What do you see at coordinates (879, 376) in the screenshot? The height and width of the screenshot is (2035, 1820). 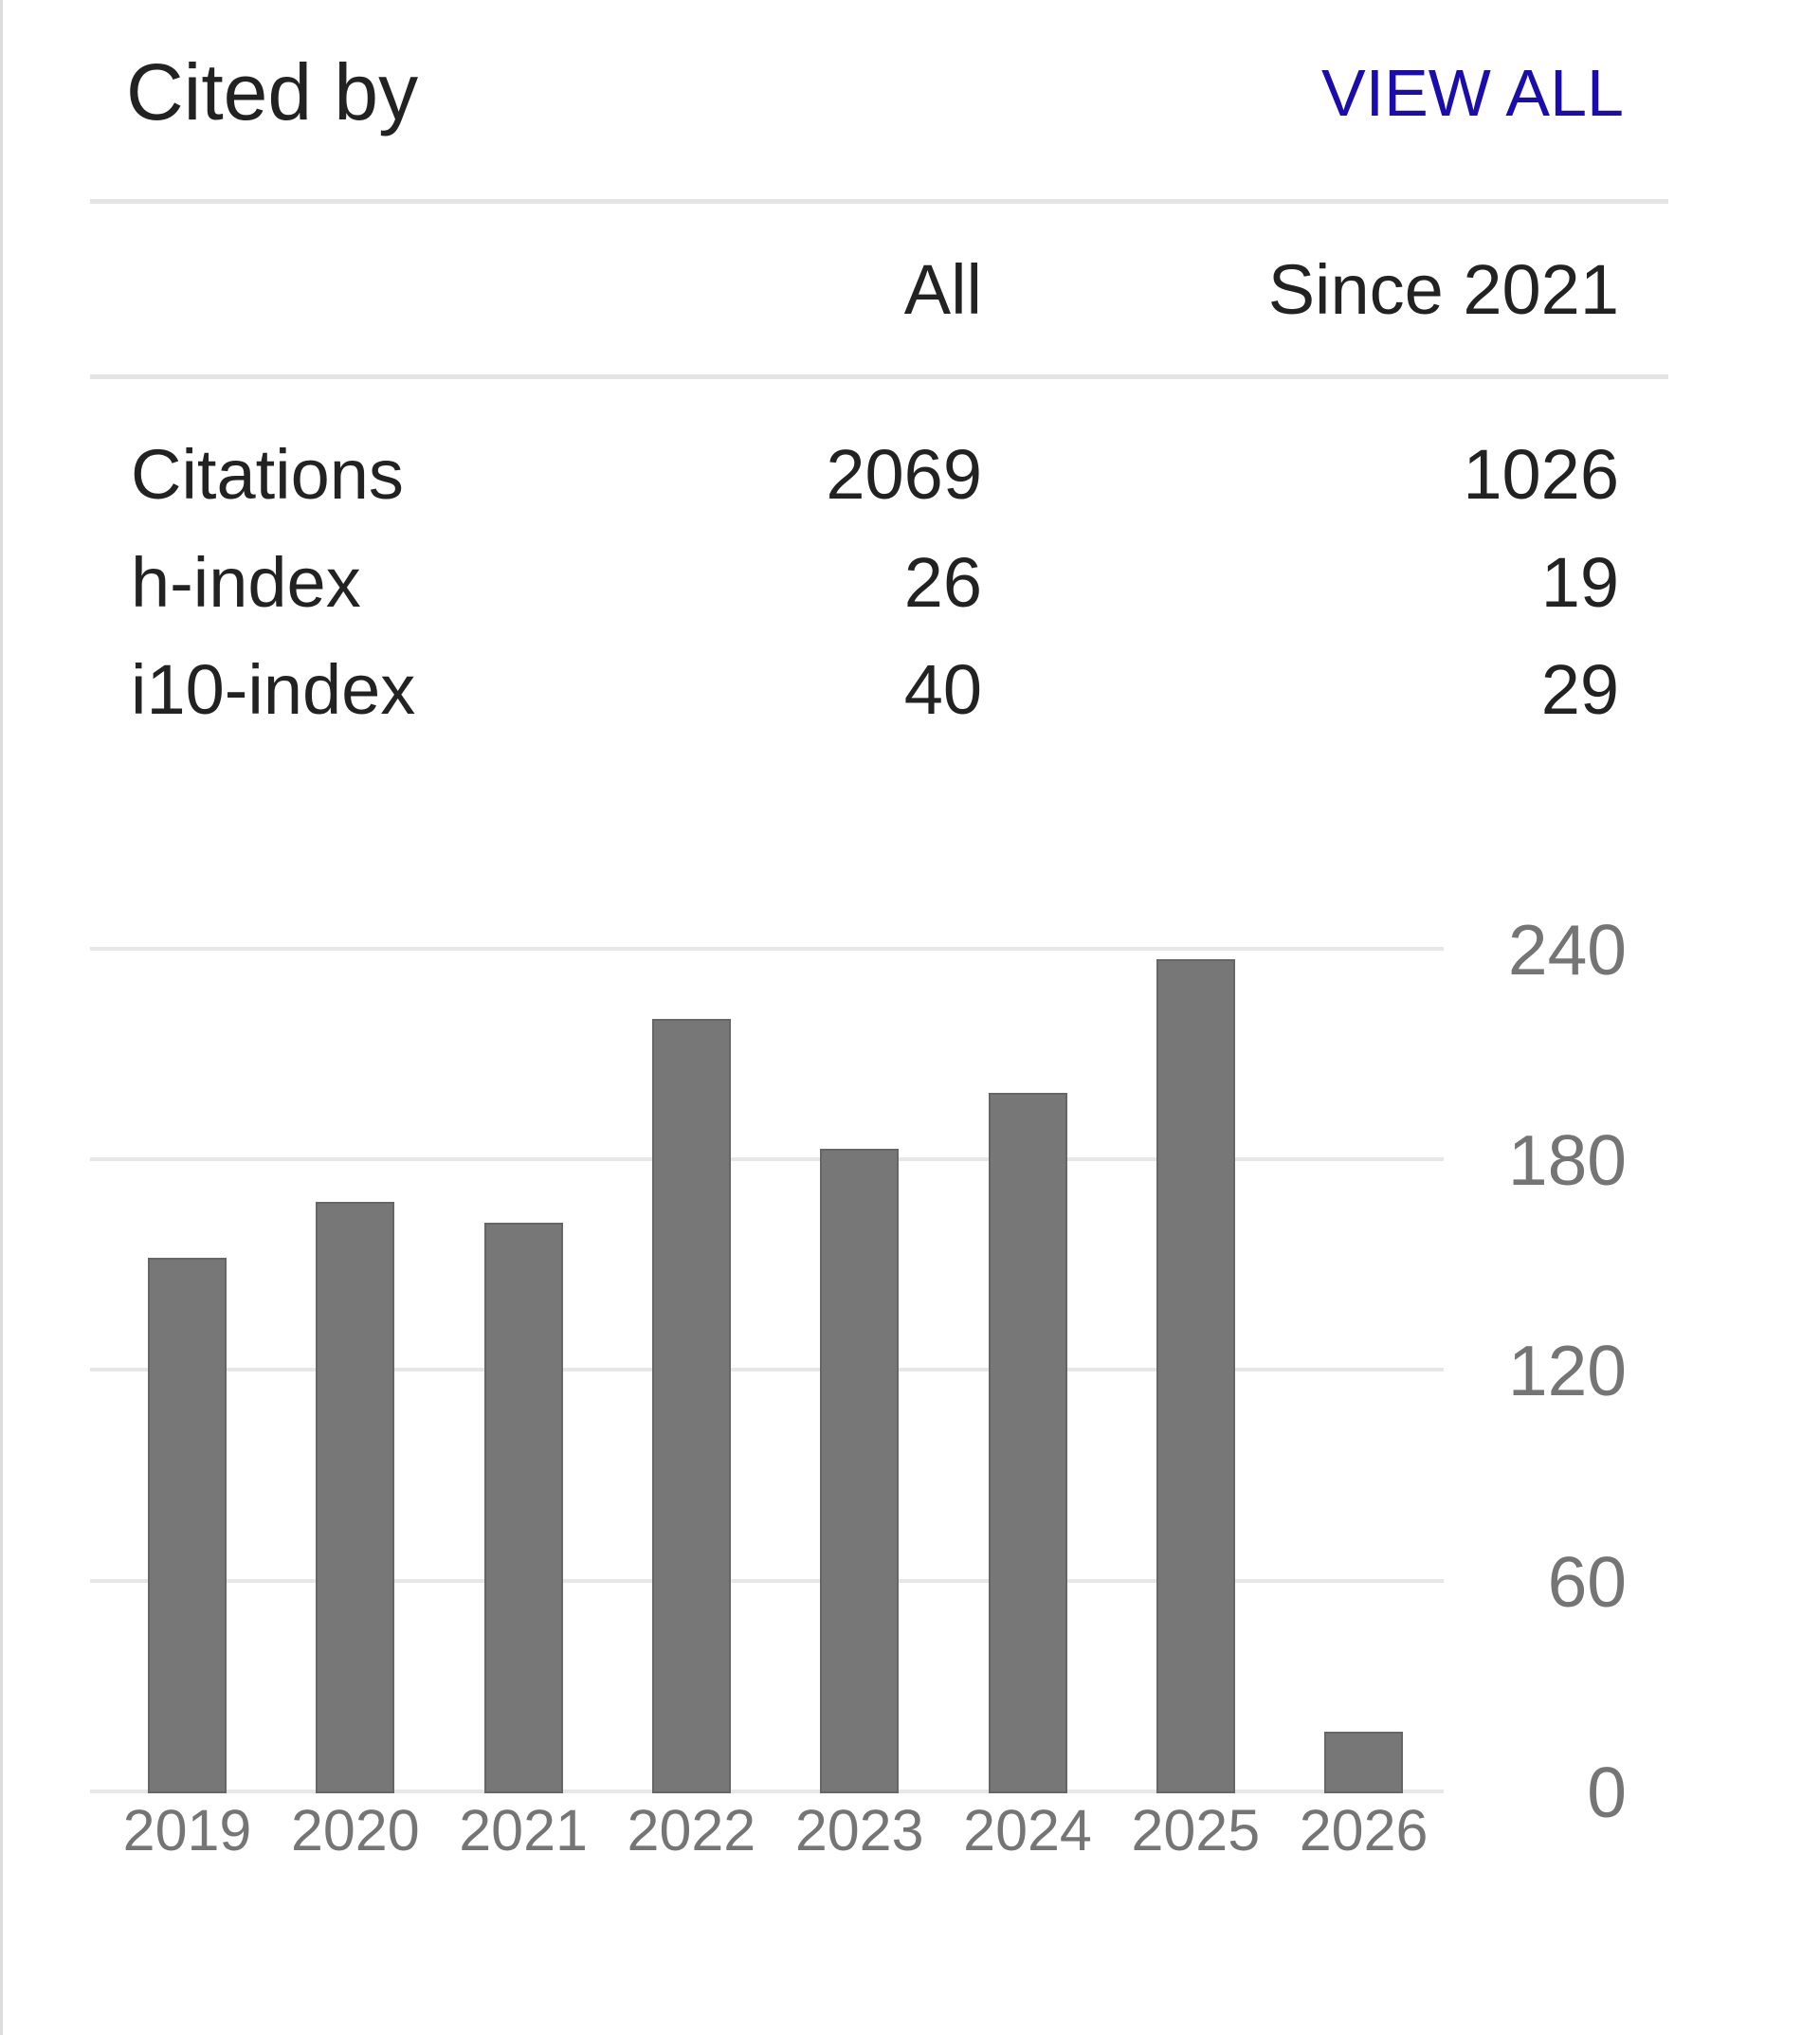 I see `divider-header` at bounding box center [879, 376].